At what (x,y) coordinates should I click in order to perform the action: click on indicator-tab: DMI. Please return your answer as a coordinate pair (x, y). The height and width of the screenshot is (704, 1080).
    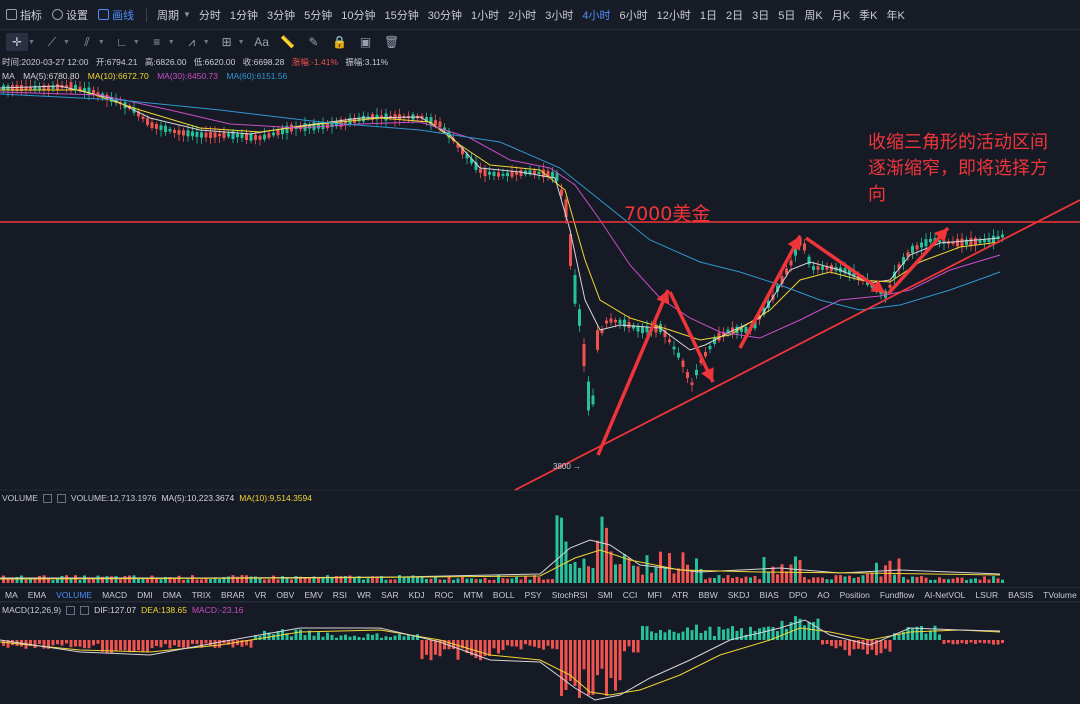
    Looking at the image, I should click on (145, 594).